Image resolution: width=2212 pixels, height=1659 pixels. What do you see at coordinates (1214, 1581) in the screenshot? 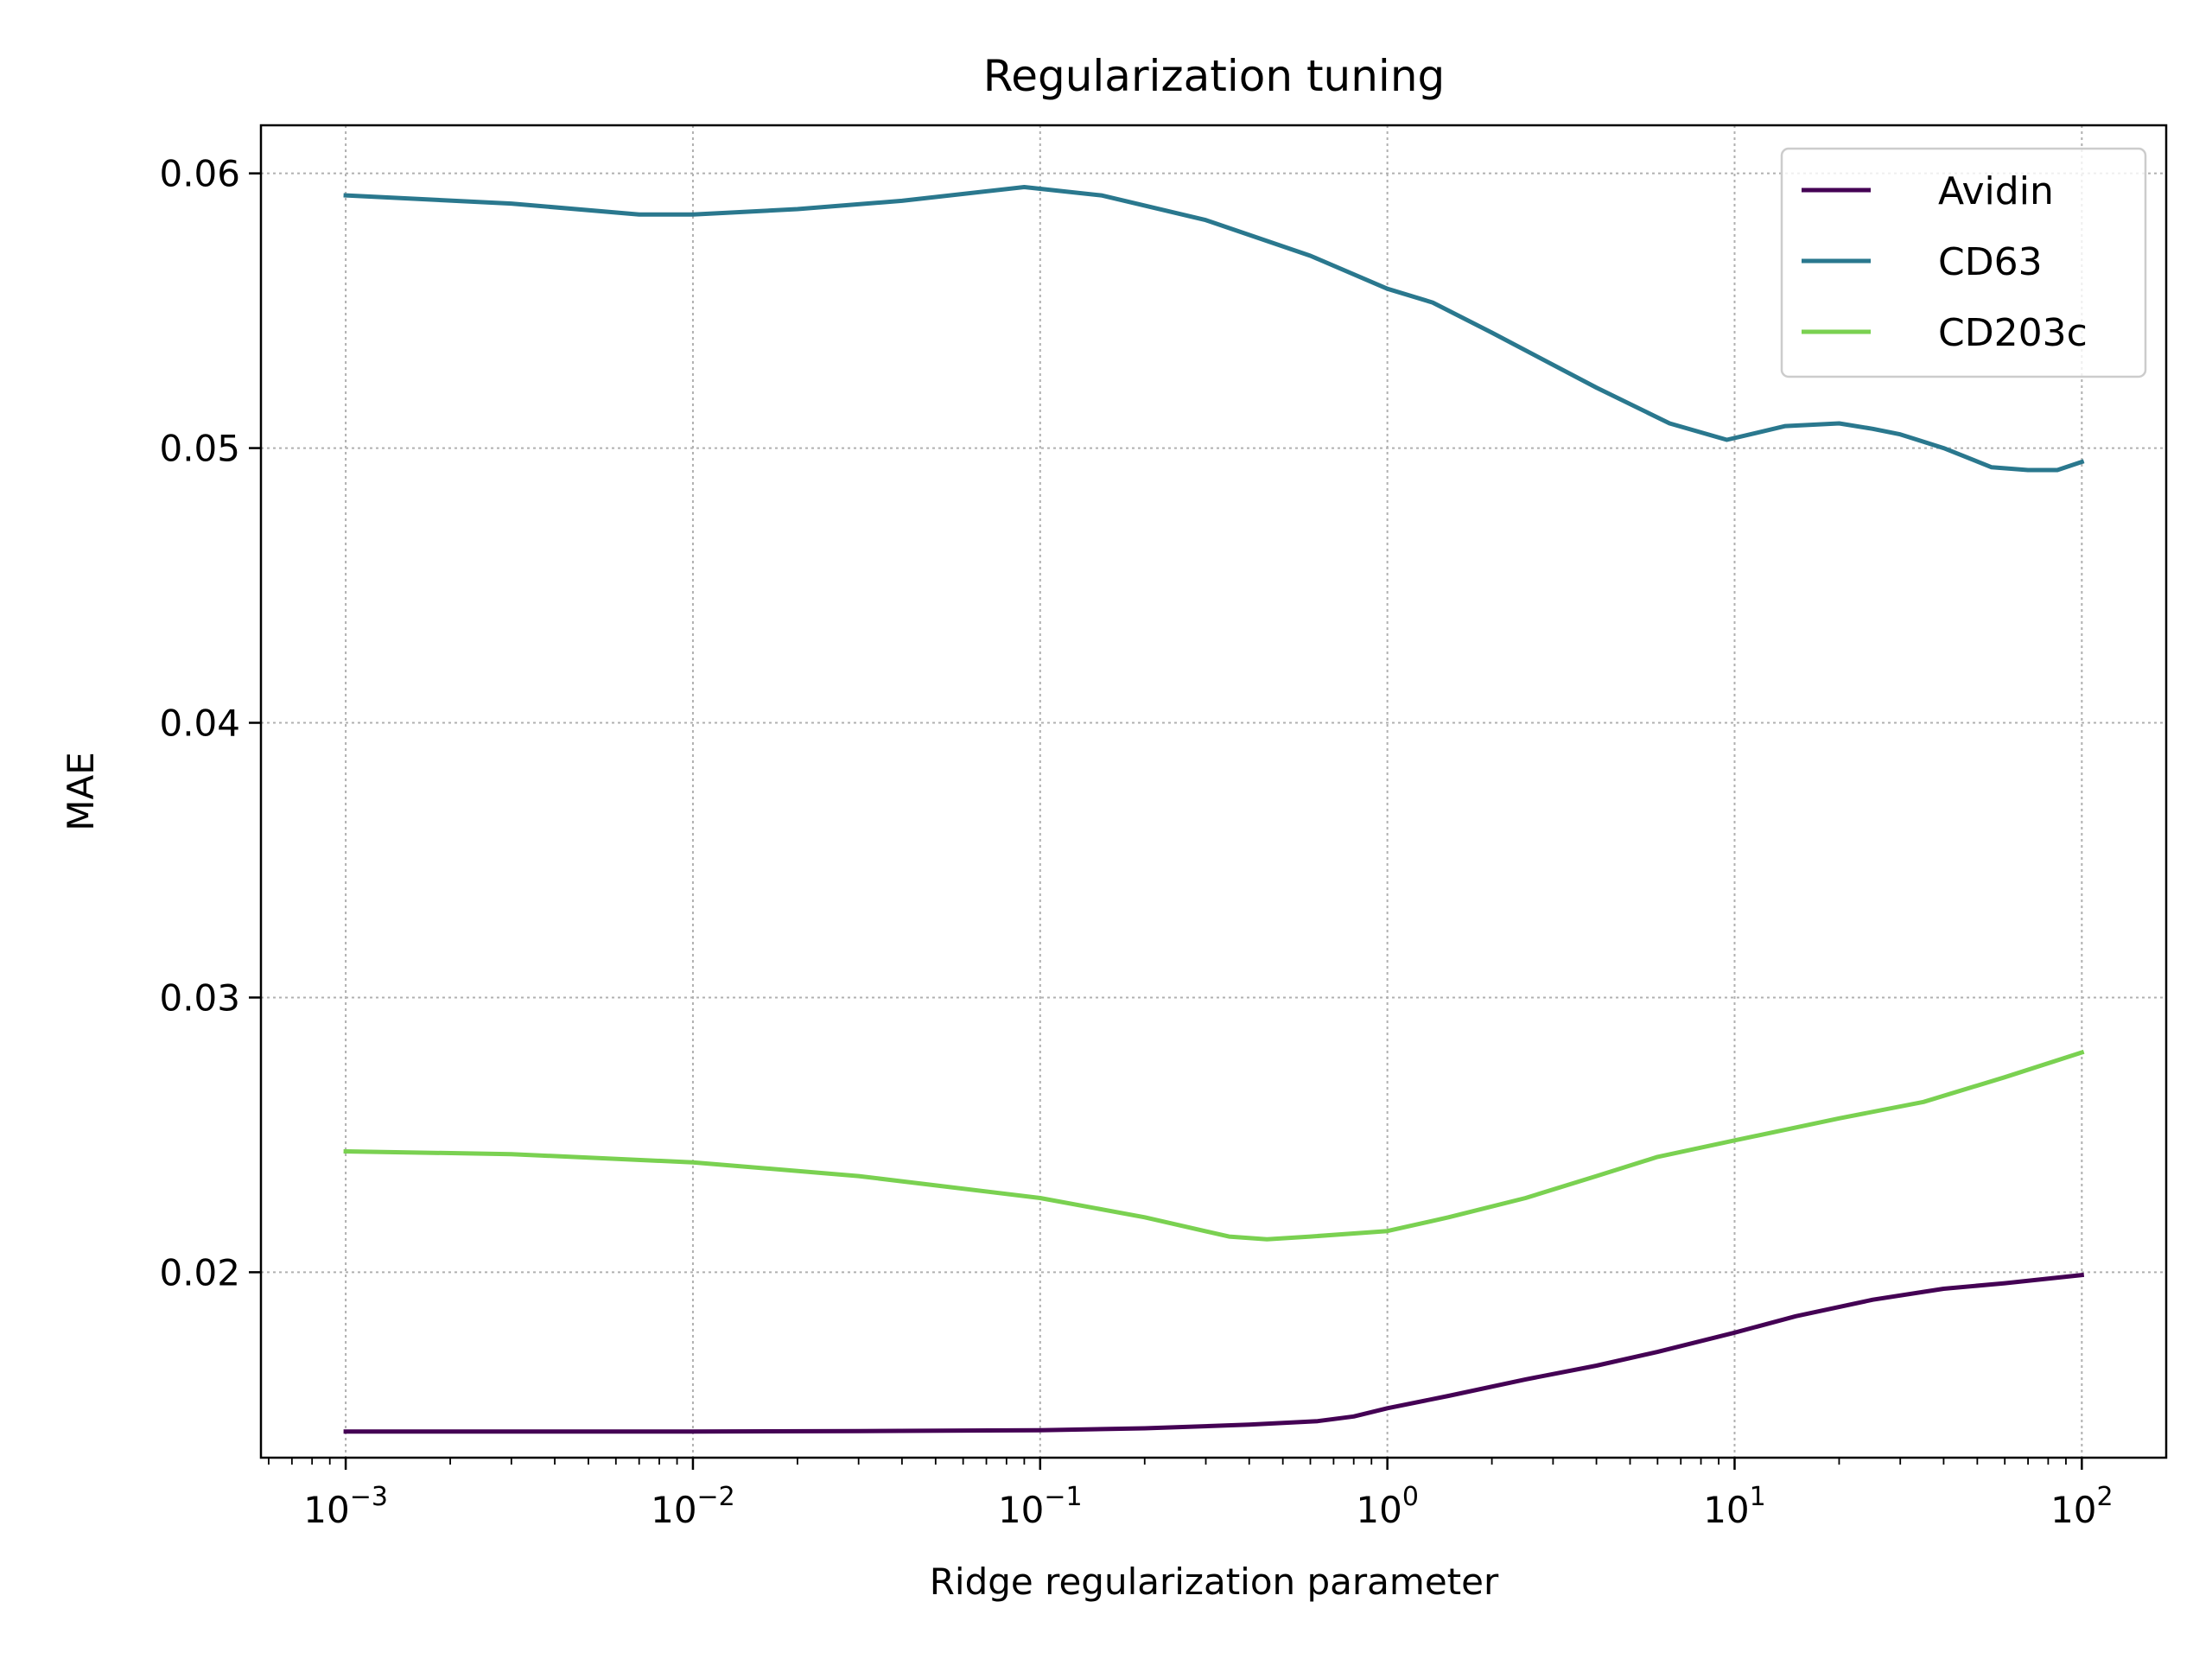
I see `x-axis-label: Ridge regularization parameter` at bounding box center [1214, 1581].